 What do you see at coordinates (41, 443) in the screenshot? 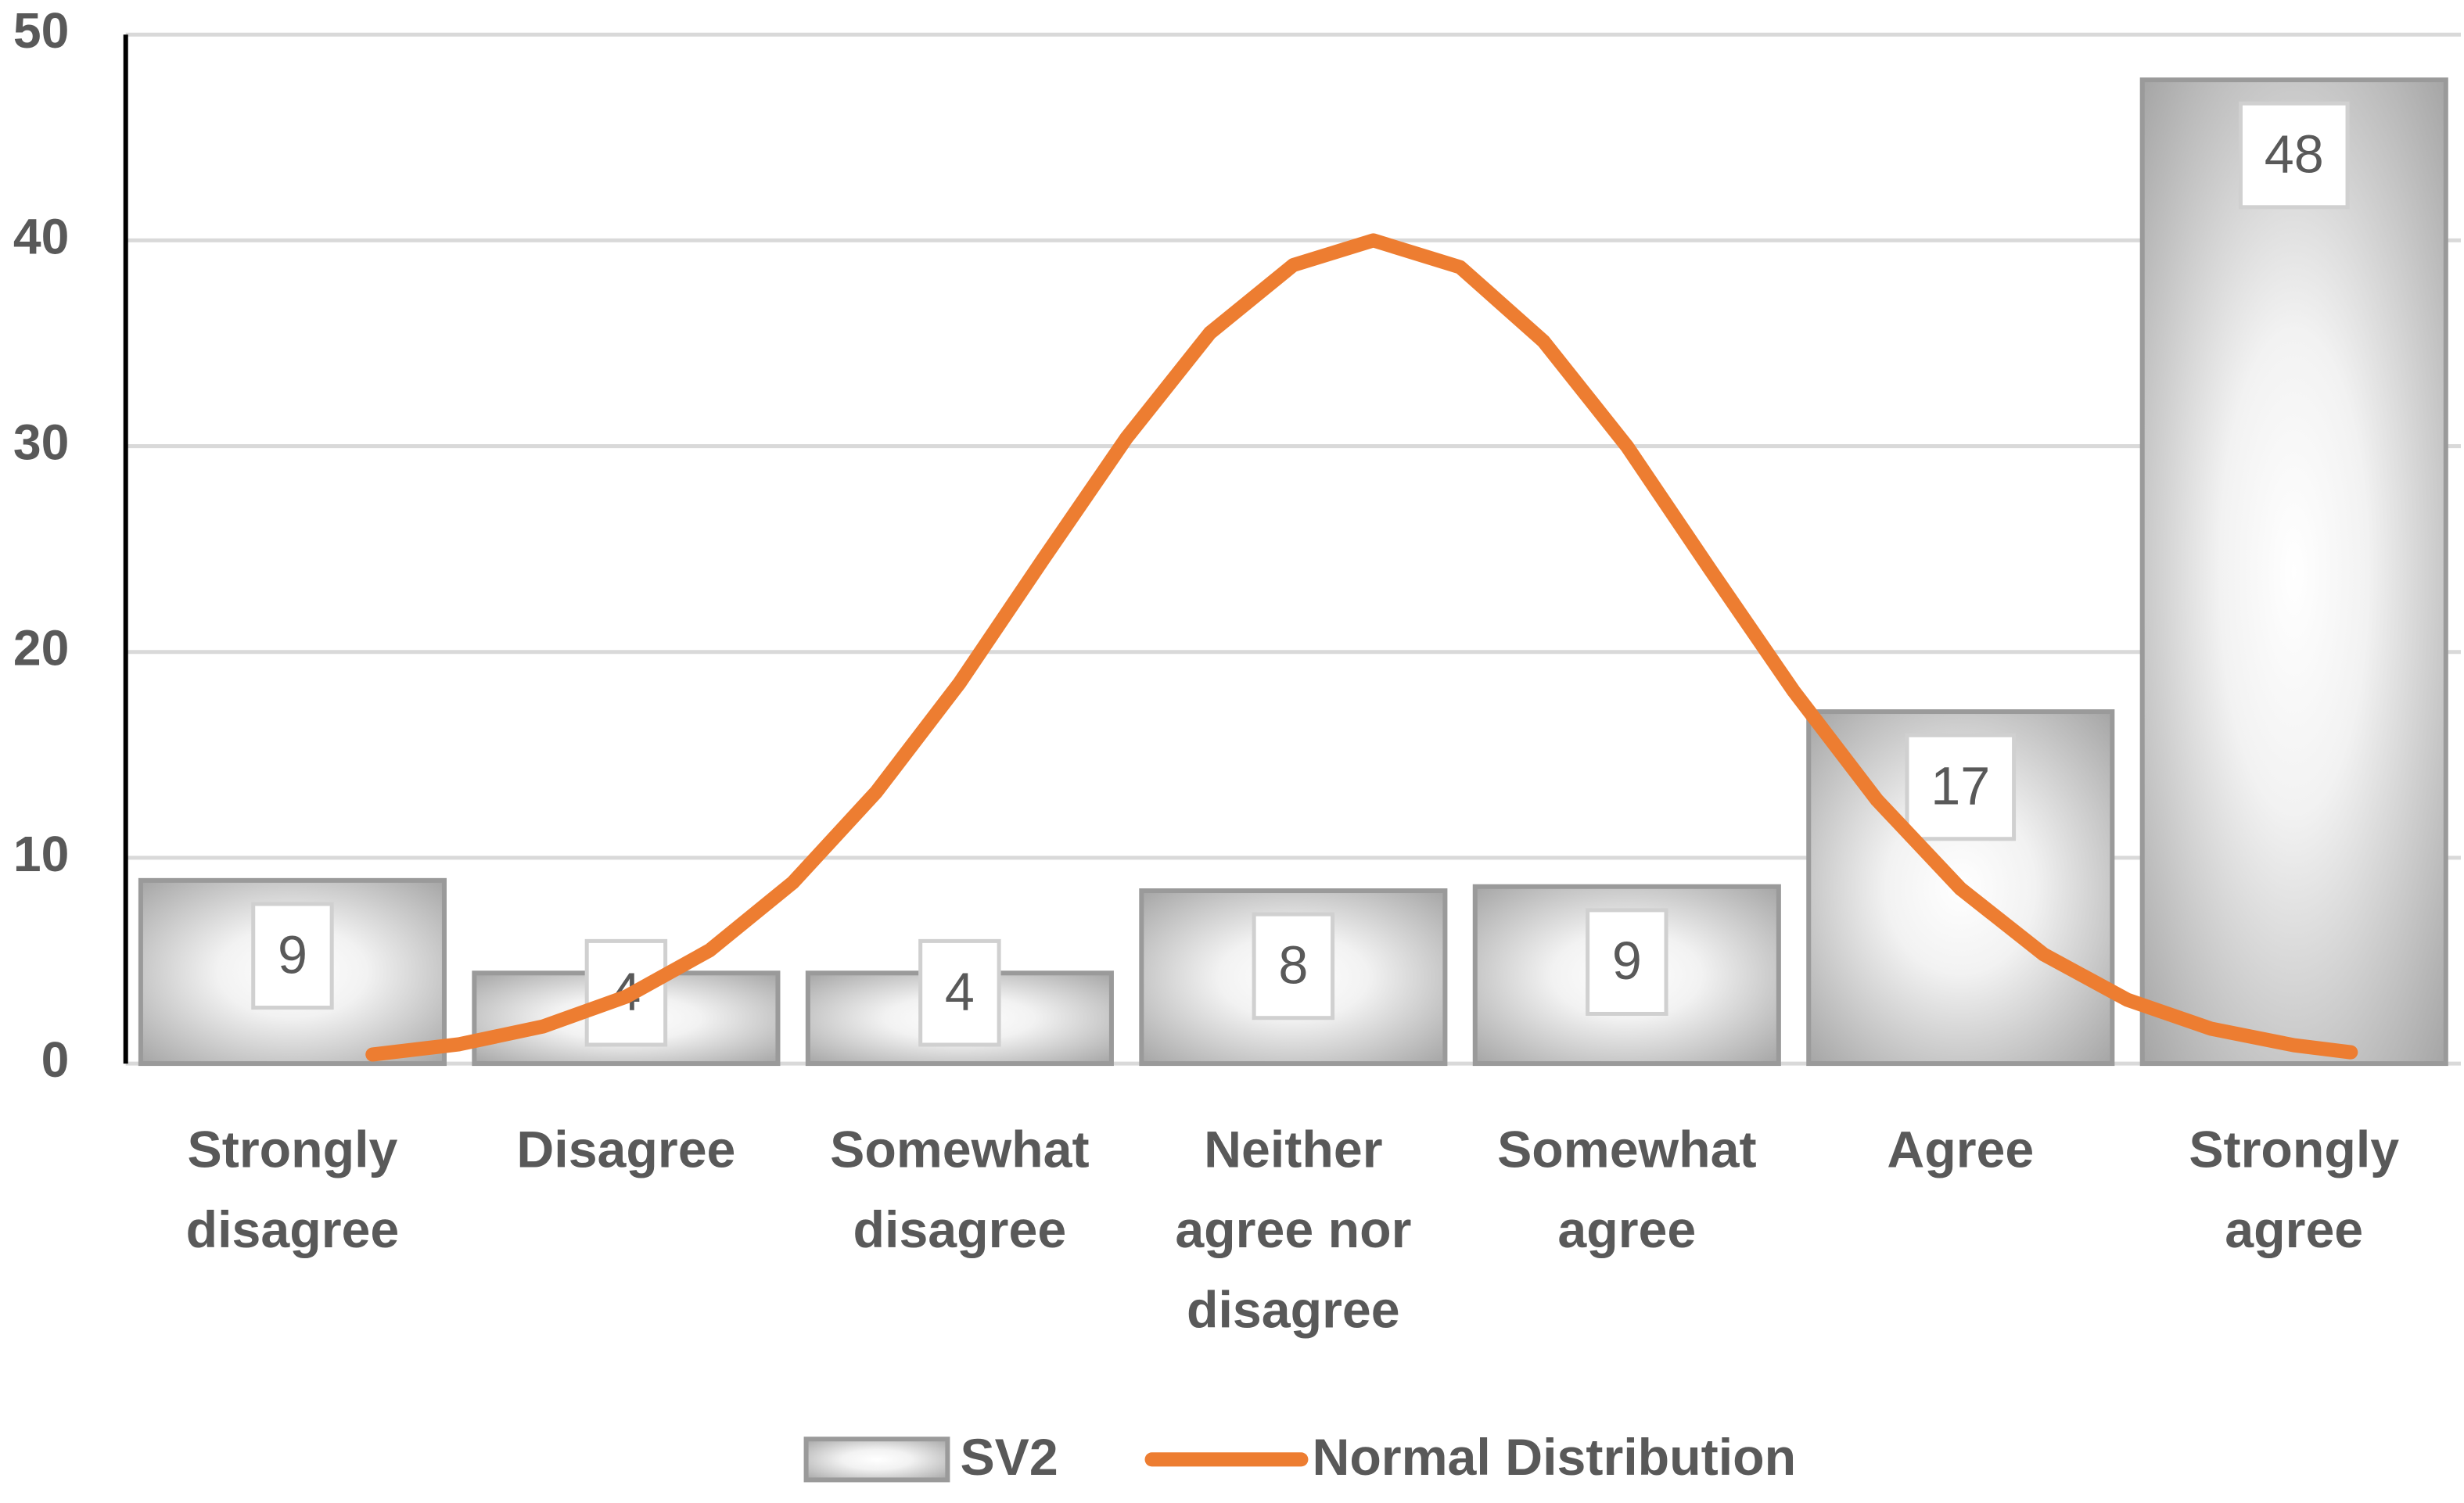
I see `y-tick-label: 30` at bounding box center [41, 443].